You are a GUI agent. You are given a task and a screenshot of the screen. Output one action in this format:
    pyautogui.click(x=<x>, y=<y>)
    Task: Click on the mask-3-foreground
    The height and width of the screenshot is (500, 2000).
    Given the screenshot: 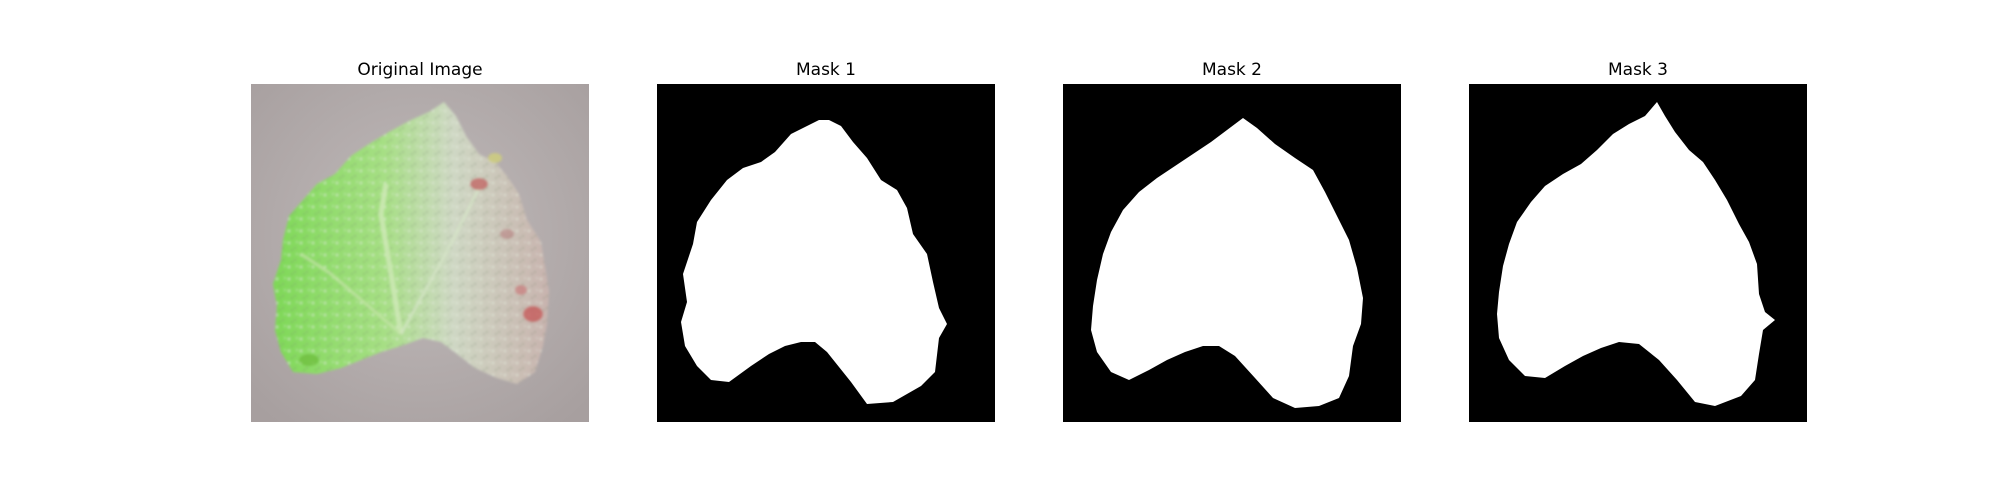 What is the action you would take?
    pyautogui.click(x=1636, y=254)
    